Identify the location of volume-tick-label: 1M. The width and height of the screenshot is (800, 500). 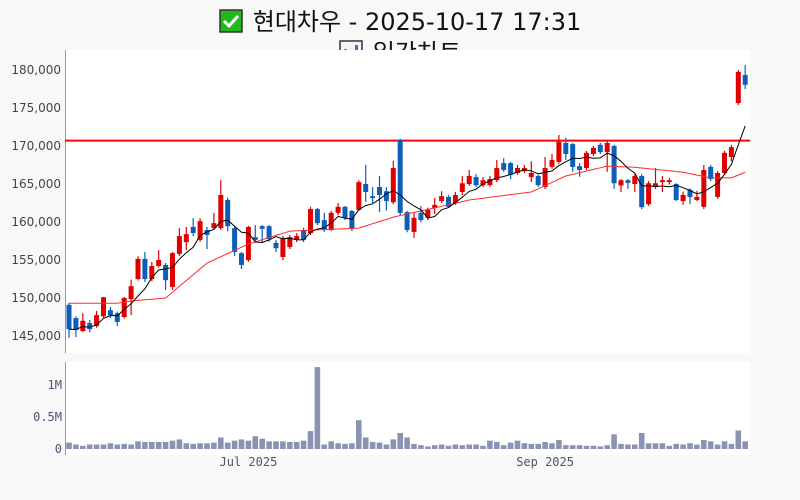
(55, 385).